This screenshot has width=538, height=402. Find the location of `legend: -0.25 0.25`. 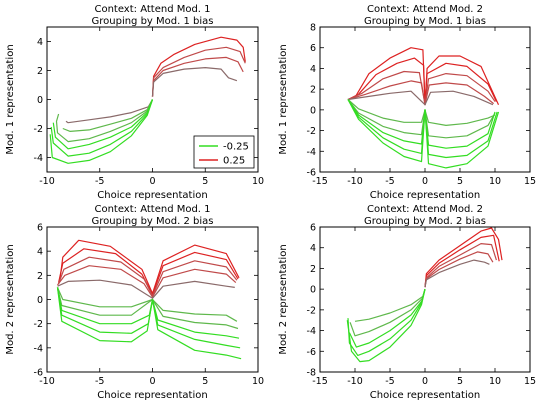

legend: -0.25 0.25 is located at coordinates (224, 152).